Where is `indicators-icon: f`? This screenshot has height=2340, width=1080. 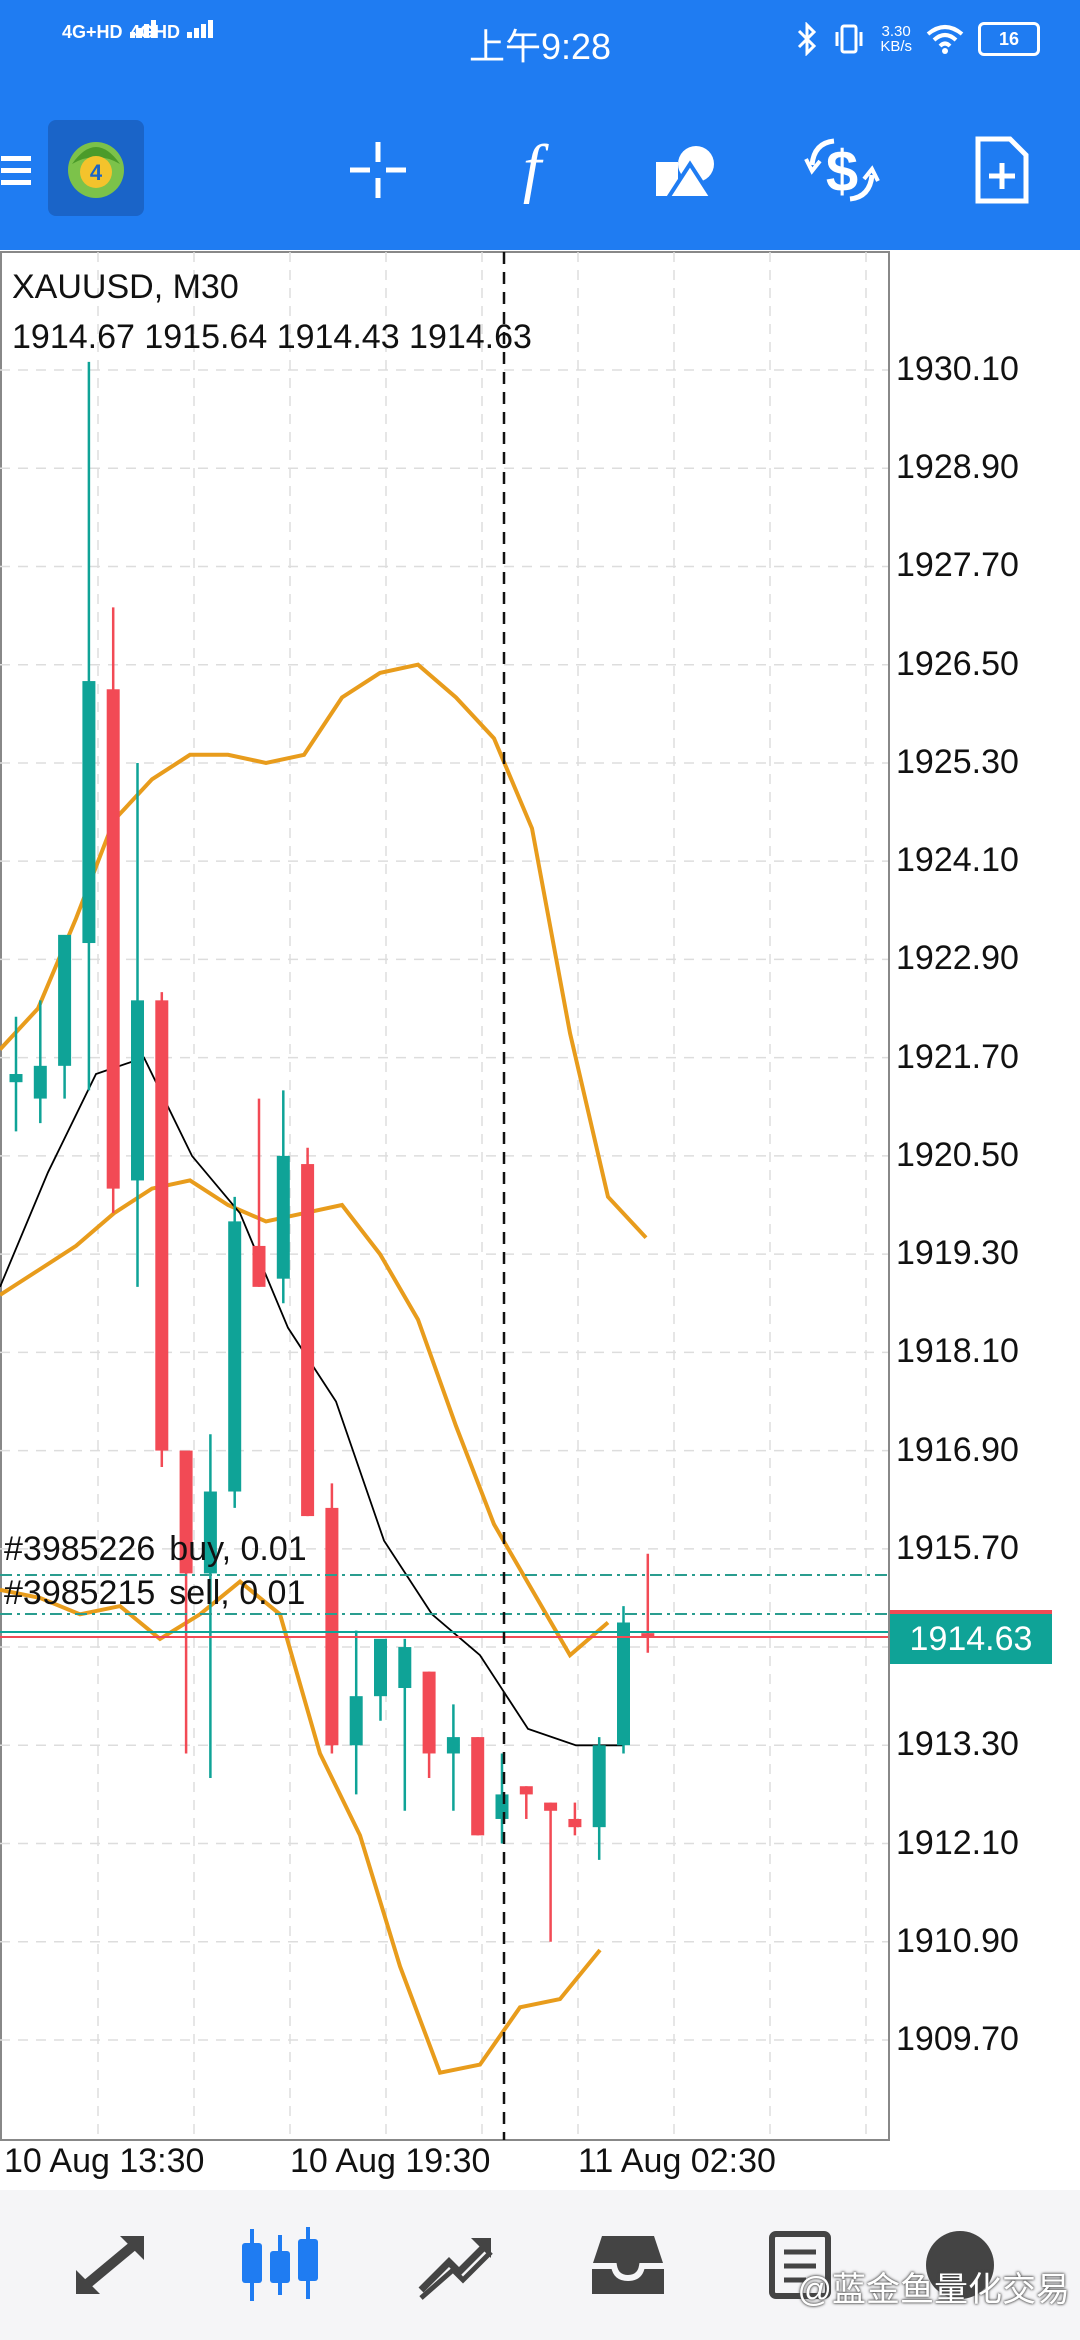
indicators-icon: f is located at coordinates (536, 170).